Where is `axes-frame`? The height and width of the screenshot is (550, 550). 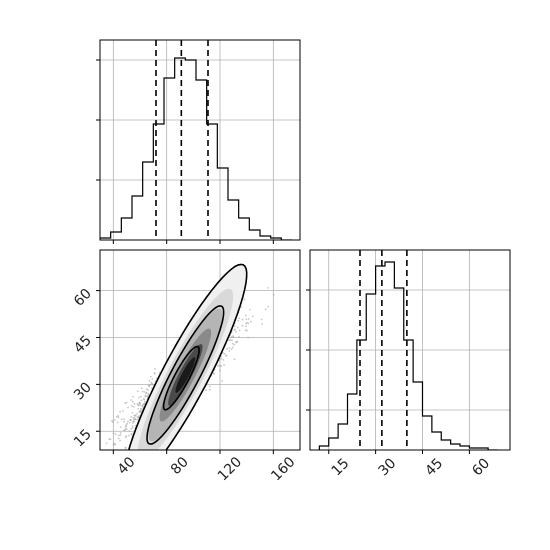 axes-frame is located at coordinates (200, 140).